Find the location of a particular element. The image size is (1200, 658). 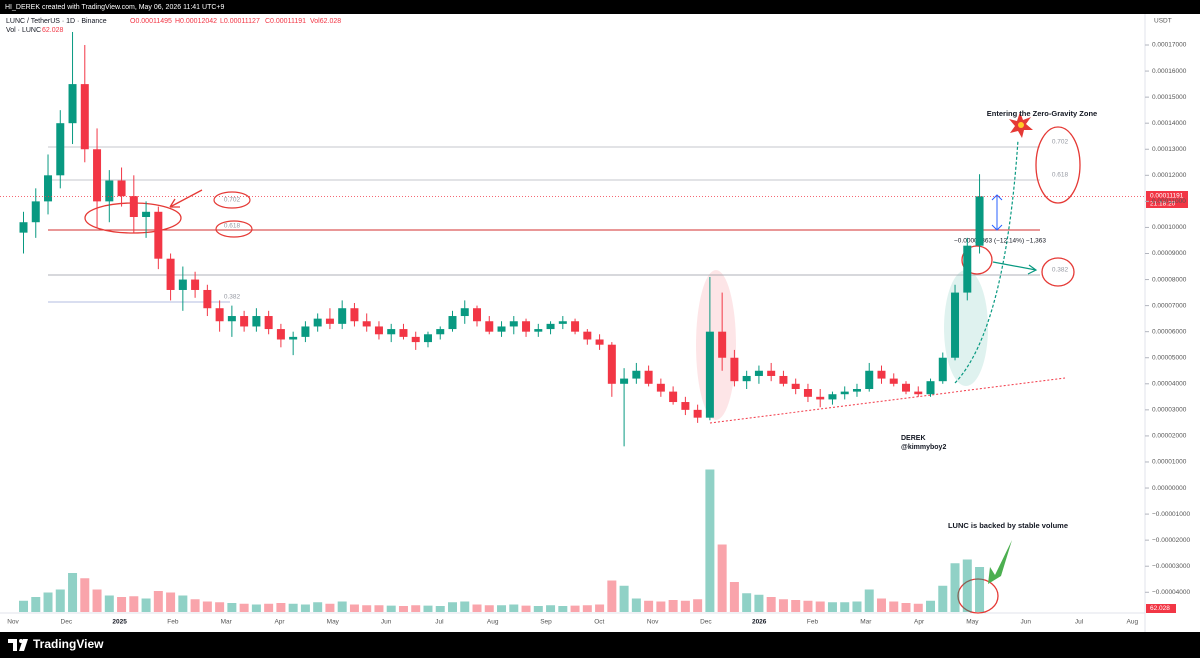

x-tick-label: Feb is located at coordinates (173, 622).